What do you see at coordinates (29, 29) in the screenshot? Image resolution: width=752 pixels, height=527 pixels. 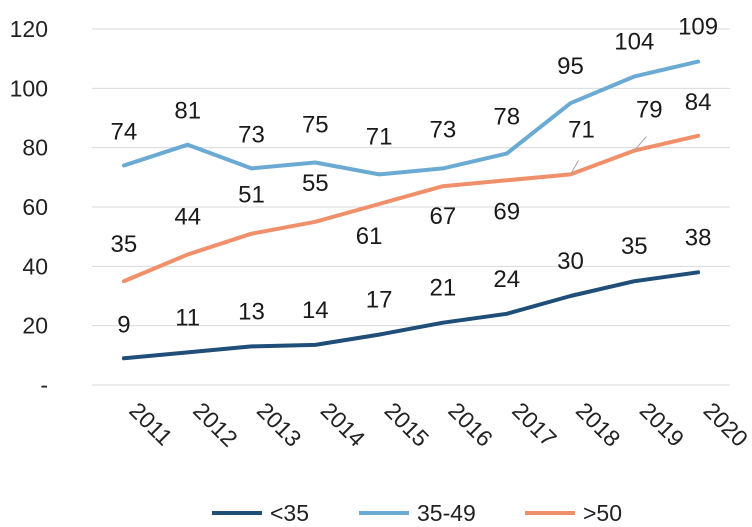 I see `y-tick-label: 120` at bounding box center [29, 29].